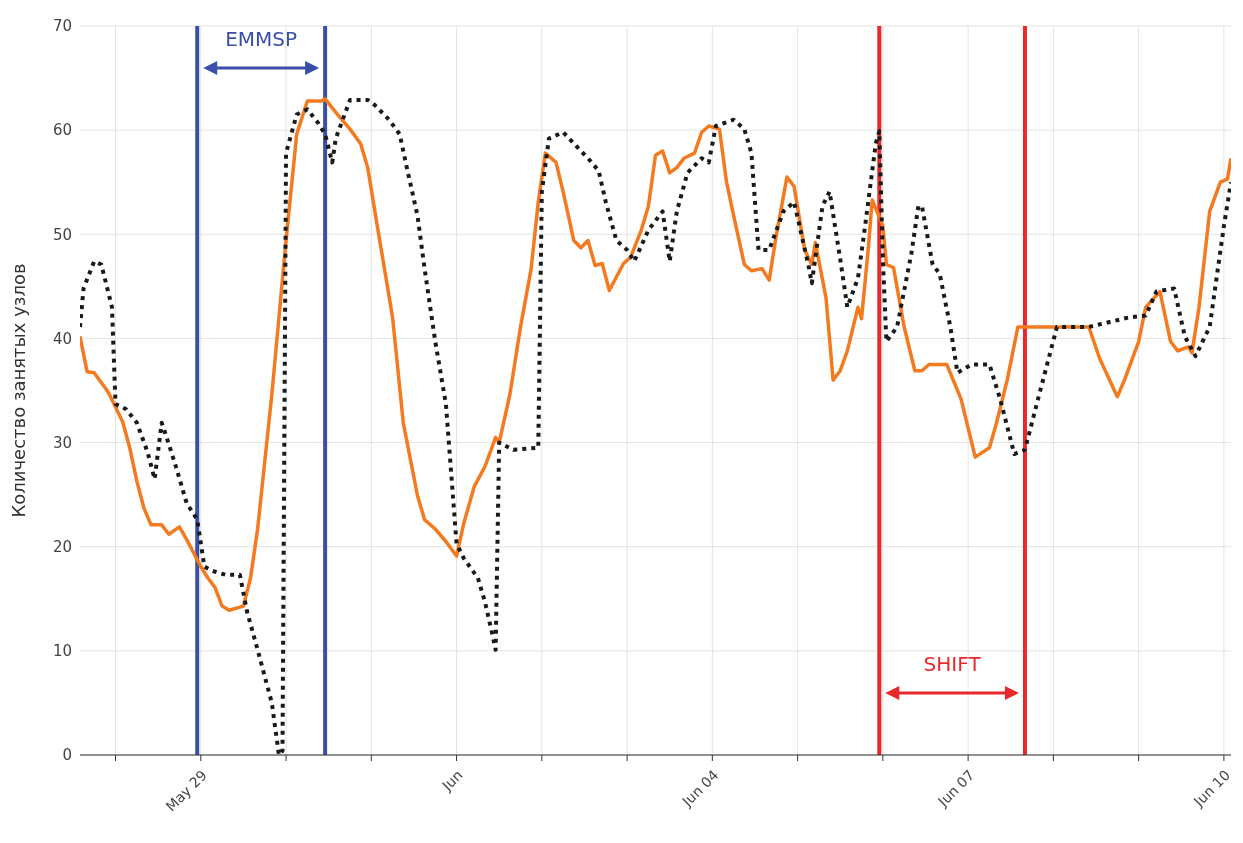 This screenshot has width=1243, height=843. I want to click on x-tick-label: Jun 04, so click(700, 788).